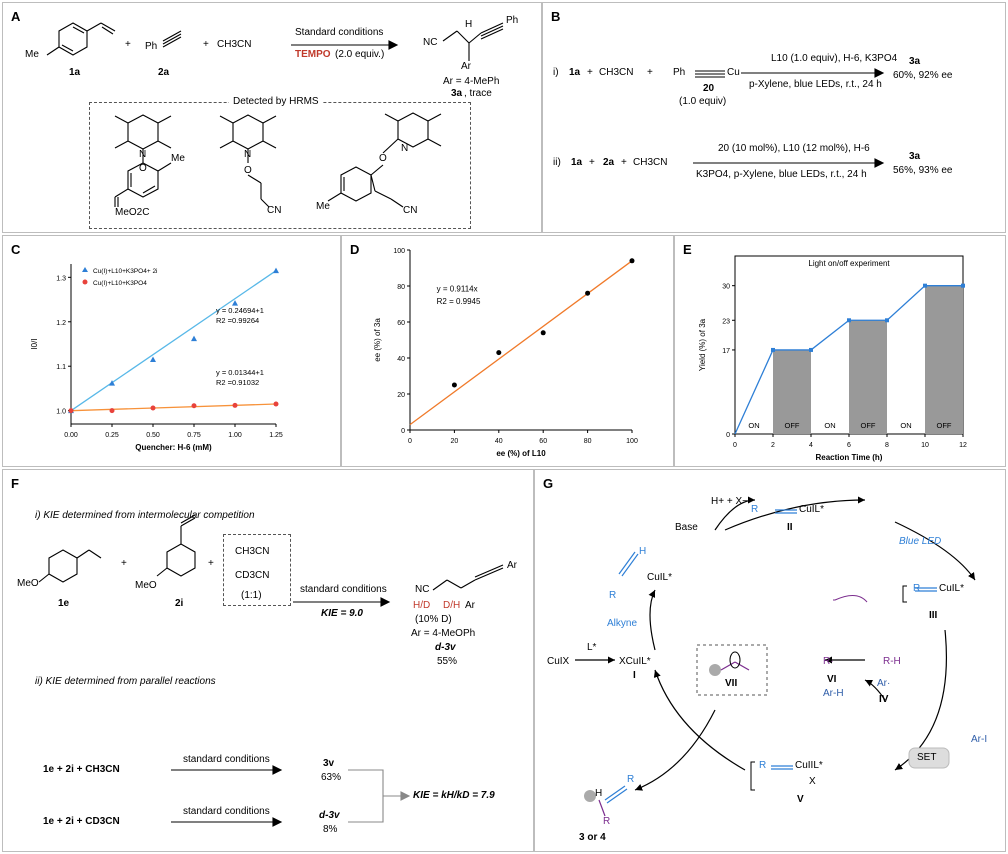 This screenshot has height=854, width=1008. Describe the element at coordinates (781, 174) in the screenshot. I see `conditions-bottom: K3PO4, p-Xylene, blue LEDs, r.t., 24 h` at that location.